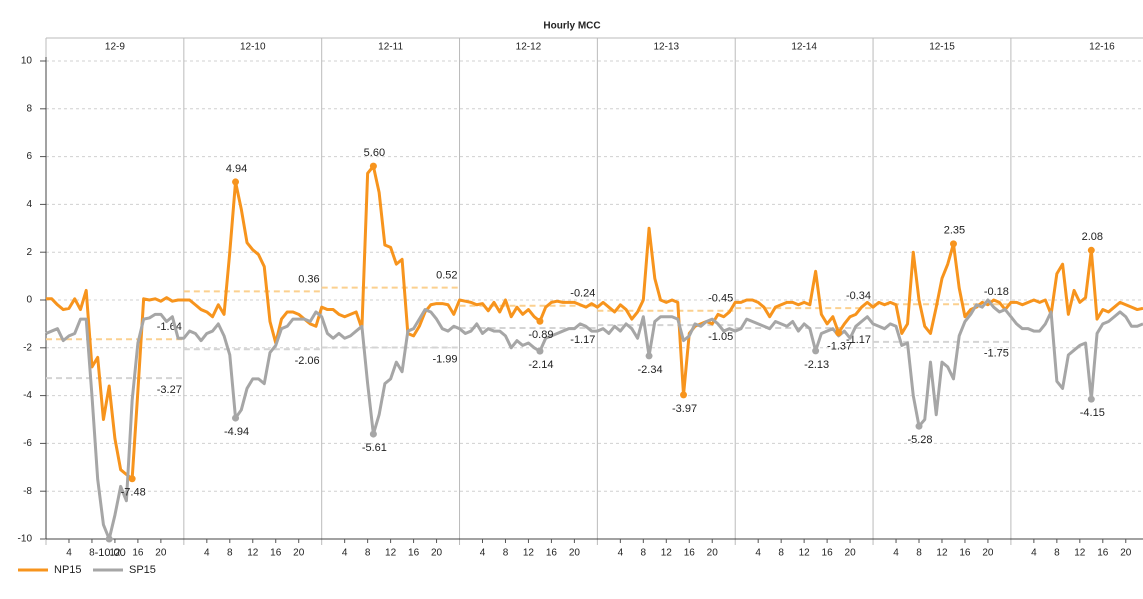 The image size is (1143, 599). What do you see at coordinates (954, 231) in the screenshot?
I see `annotation-label: 2.35` at bounding box center [954, 231].